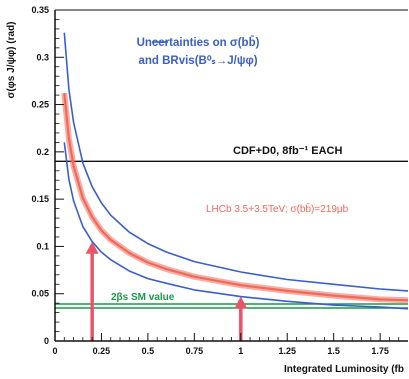  What do you see at coordinates (195, 351) in the screenshot?
I see `x-tick-label: 0.75` at bounding box center [195, 351].